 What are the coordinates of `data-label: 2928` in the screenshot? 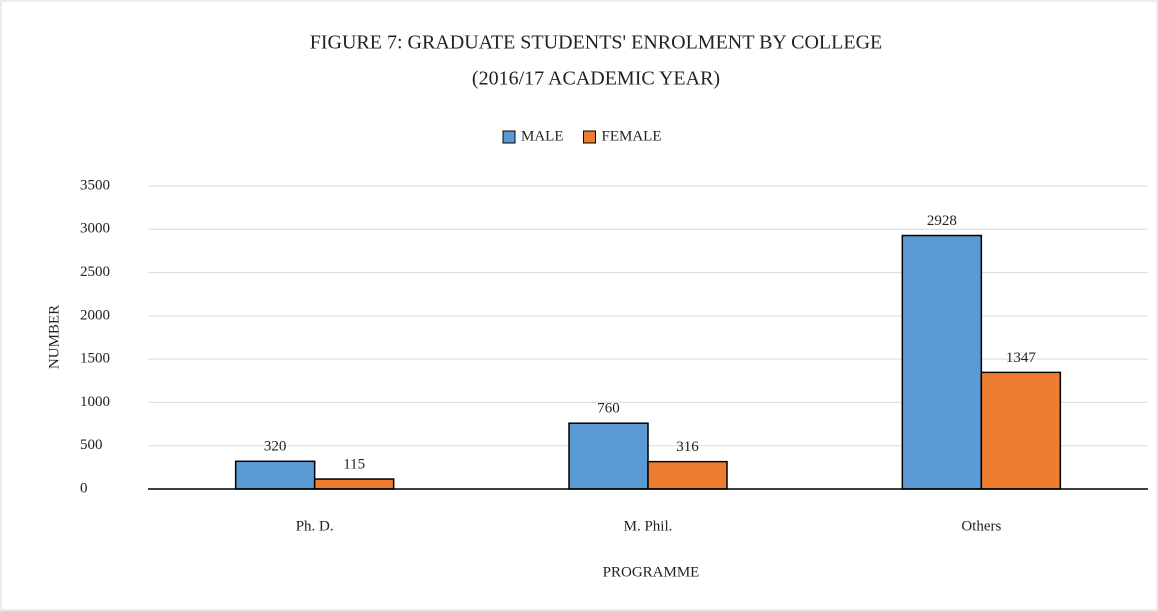 It's located at (942, 221).